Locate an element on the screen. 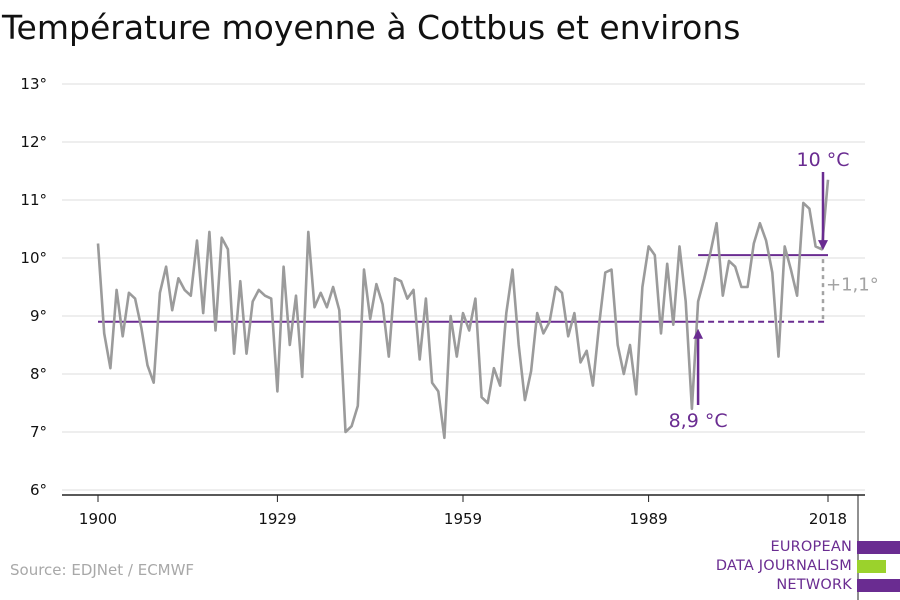  reference-mean-label: 8,9 °C is located at coordinates (698, 421).